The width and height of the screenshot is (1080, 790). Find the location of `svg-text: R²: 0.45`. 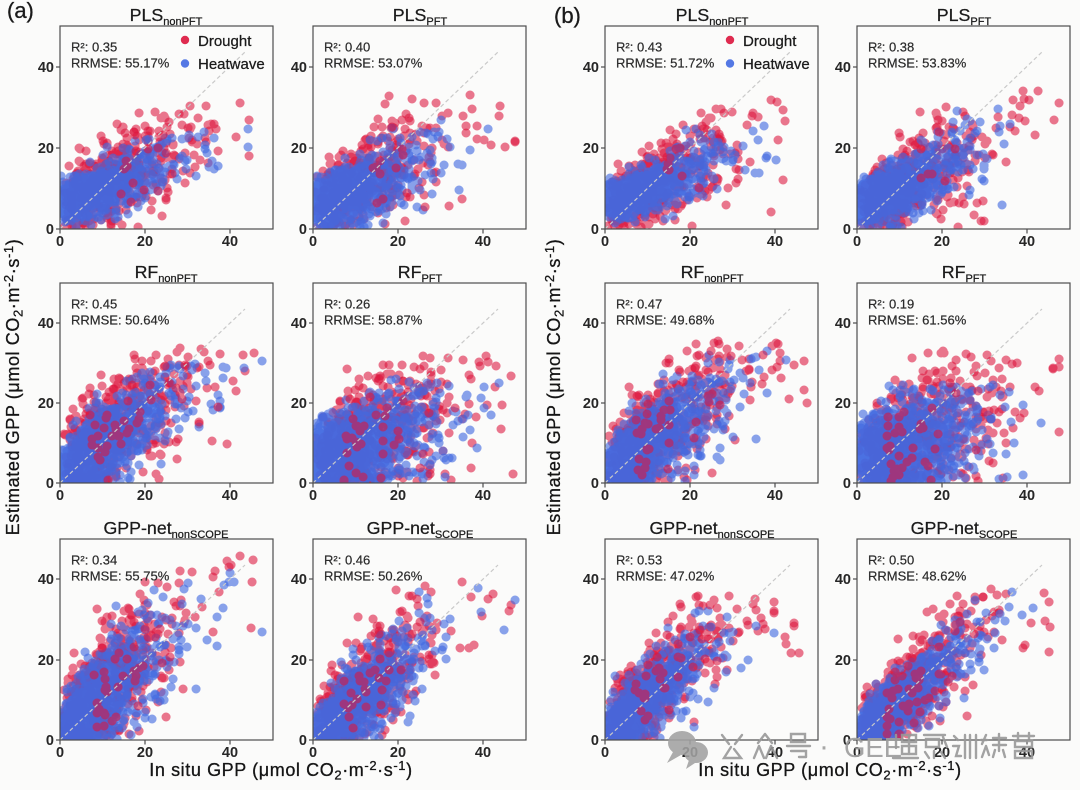

svg-text: R²: 0.45 is located at coordinates (94, 304).